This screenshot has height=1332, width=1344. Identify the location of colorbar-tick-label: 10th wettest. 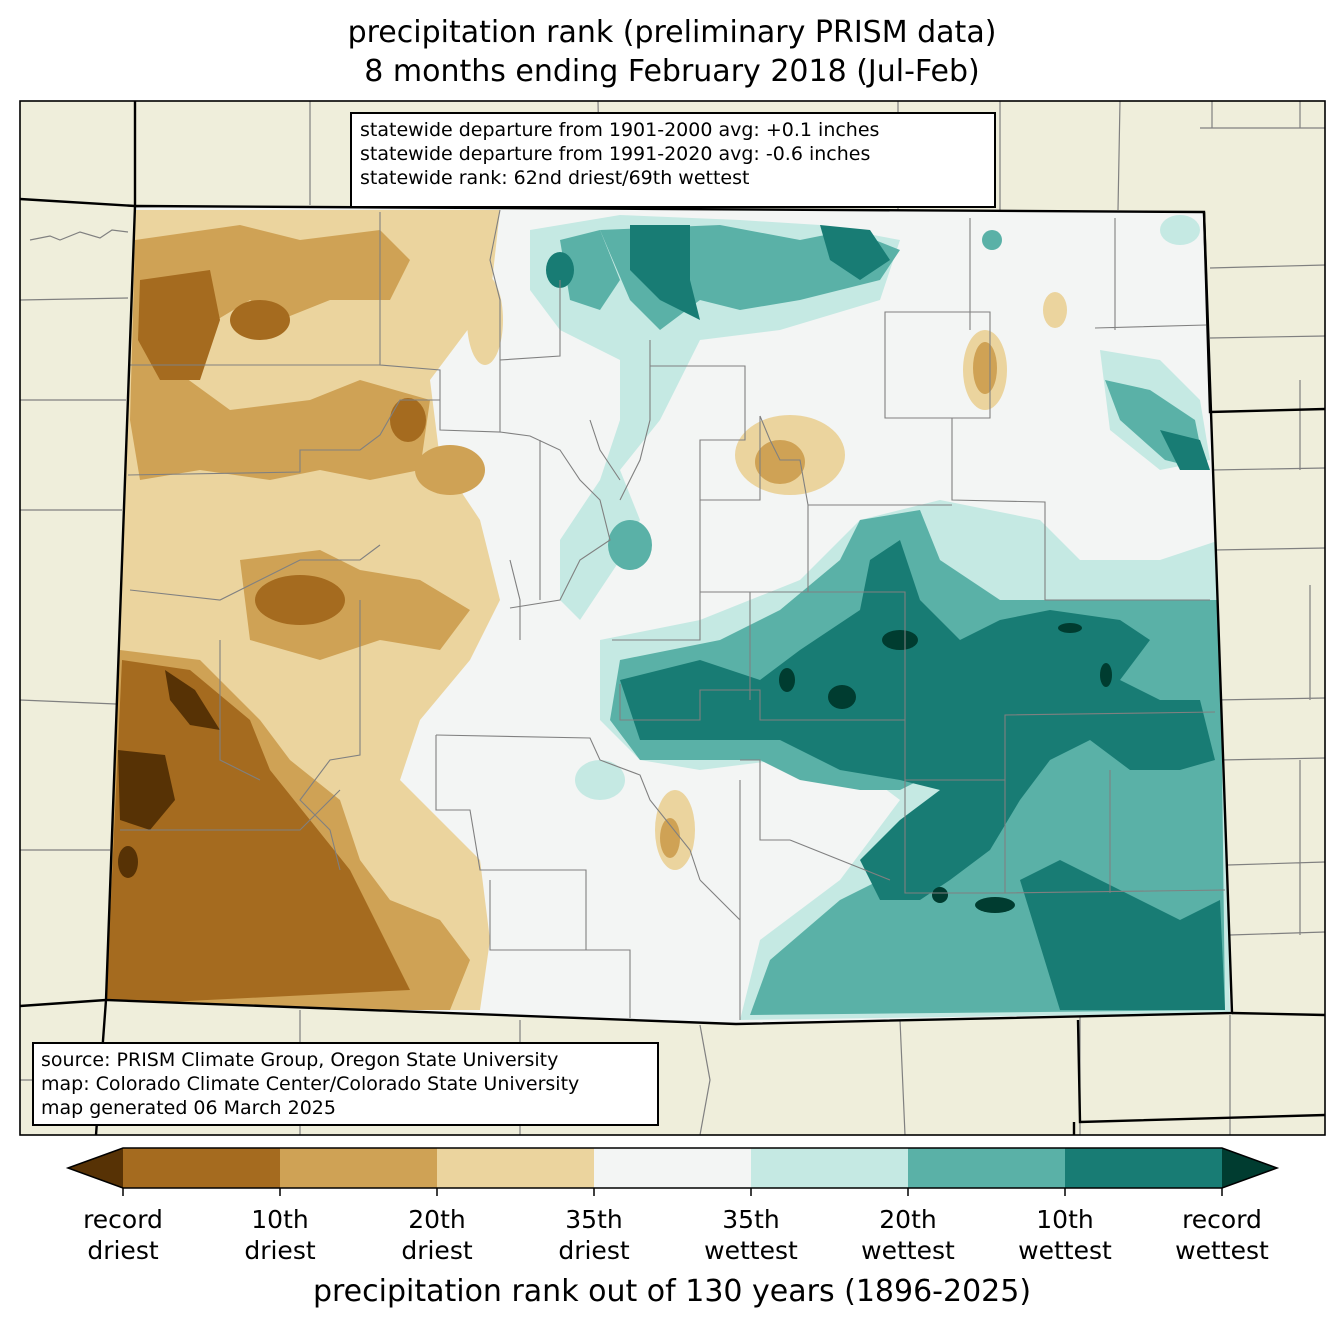
(1065, 1235).